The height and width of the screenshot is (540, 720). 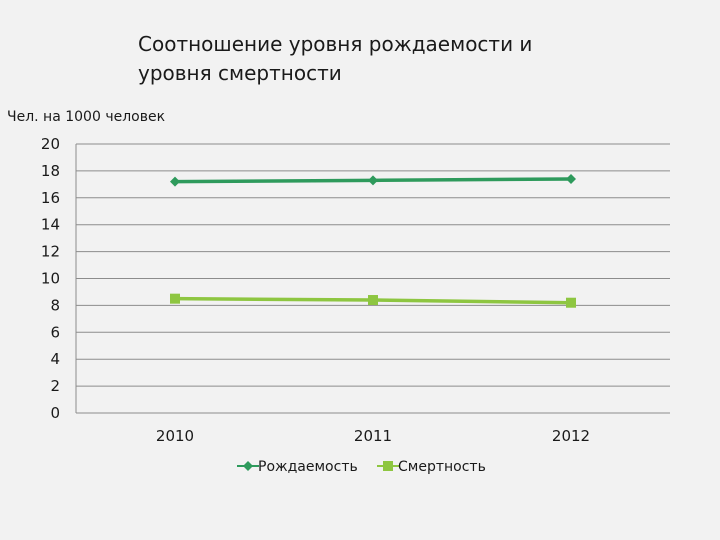 I want to click on x-tick-label: 2010, so click(x=175, y=436).